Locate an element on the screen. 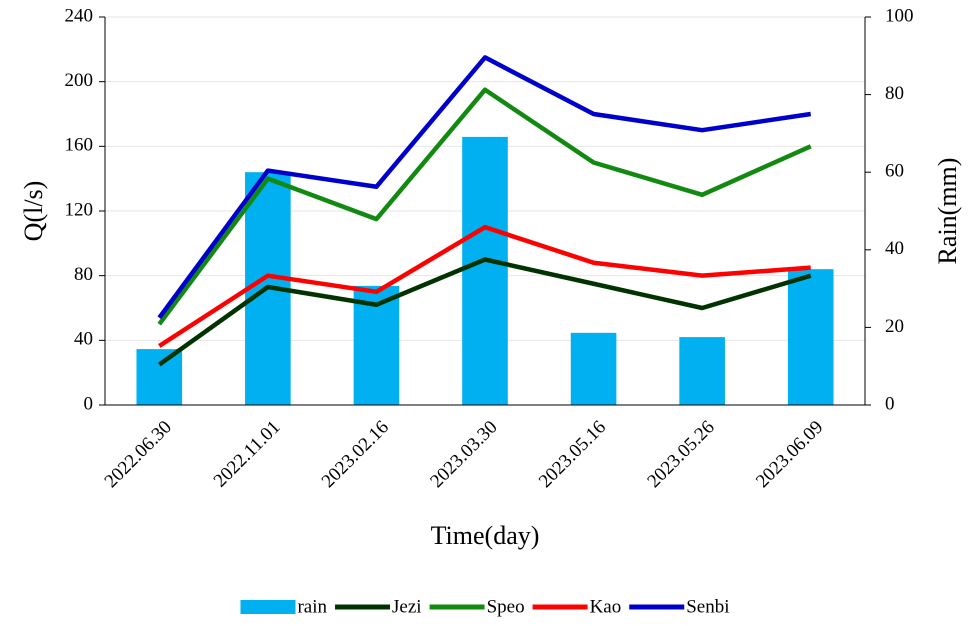 The height and width of the screenshot is (626, 968). legend: rain Jezi Speo Kao Senbi is located at coordinates (485, 606).